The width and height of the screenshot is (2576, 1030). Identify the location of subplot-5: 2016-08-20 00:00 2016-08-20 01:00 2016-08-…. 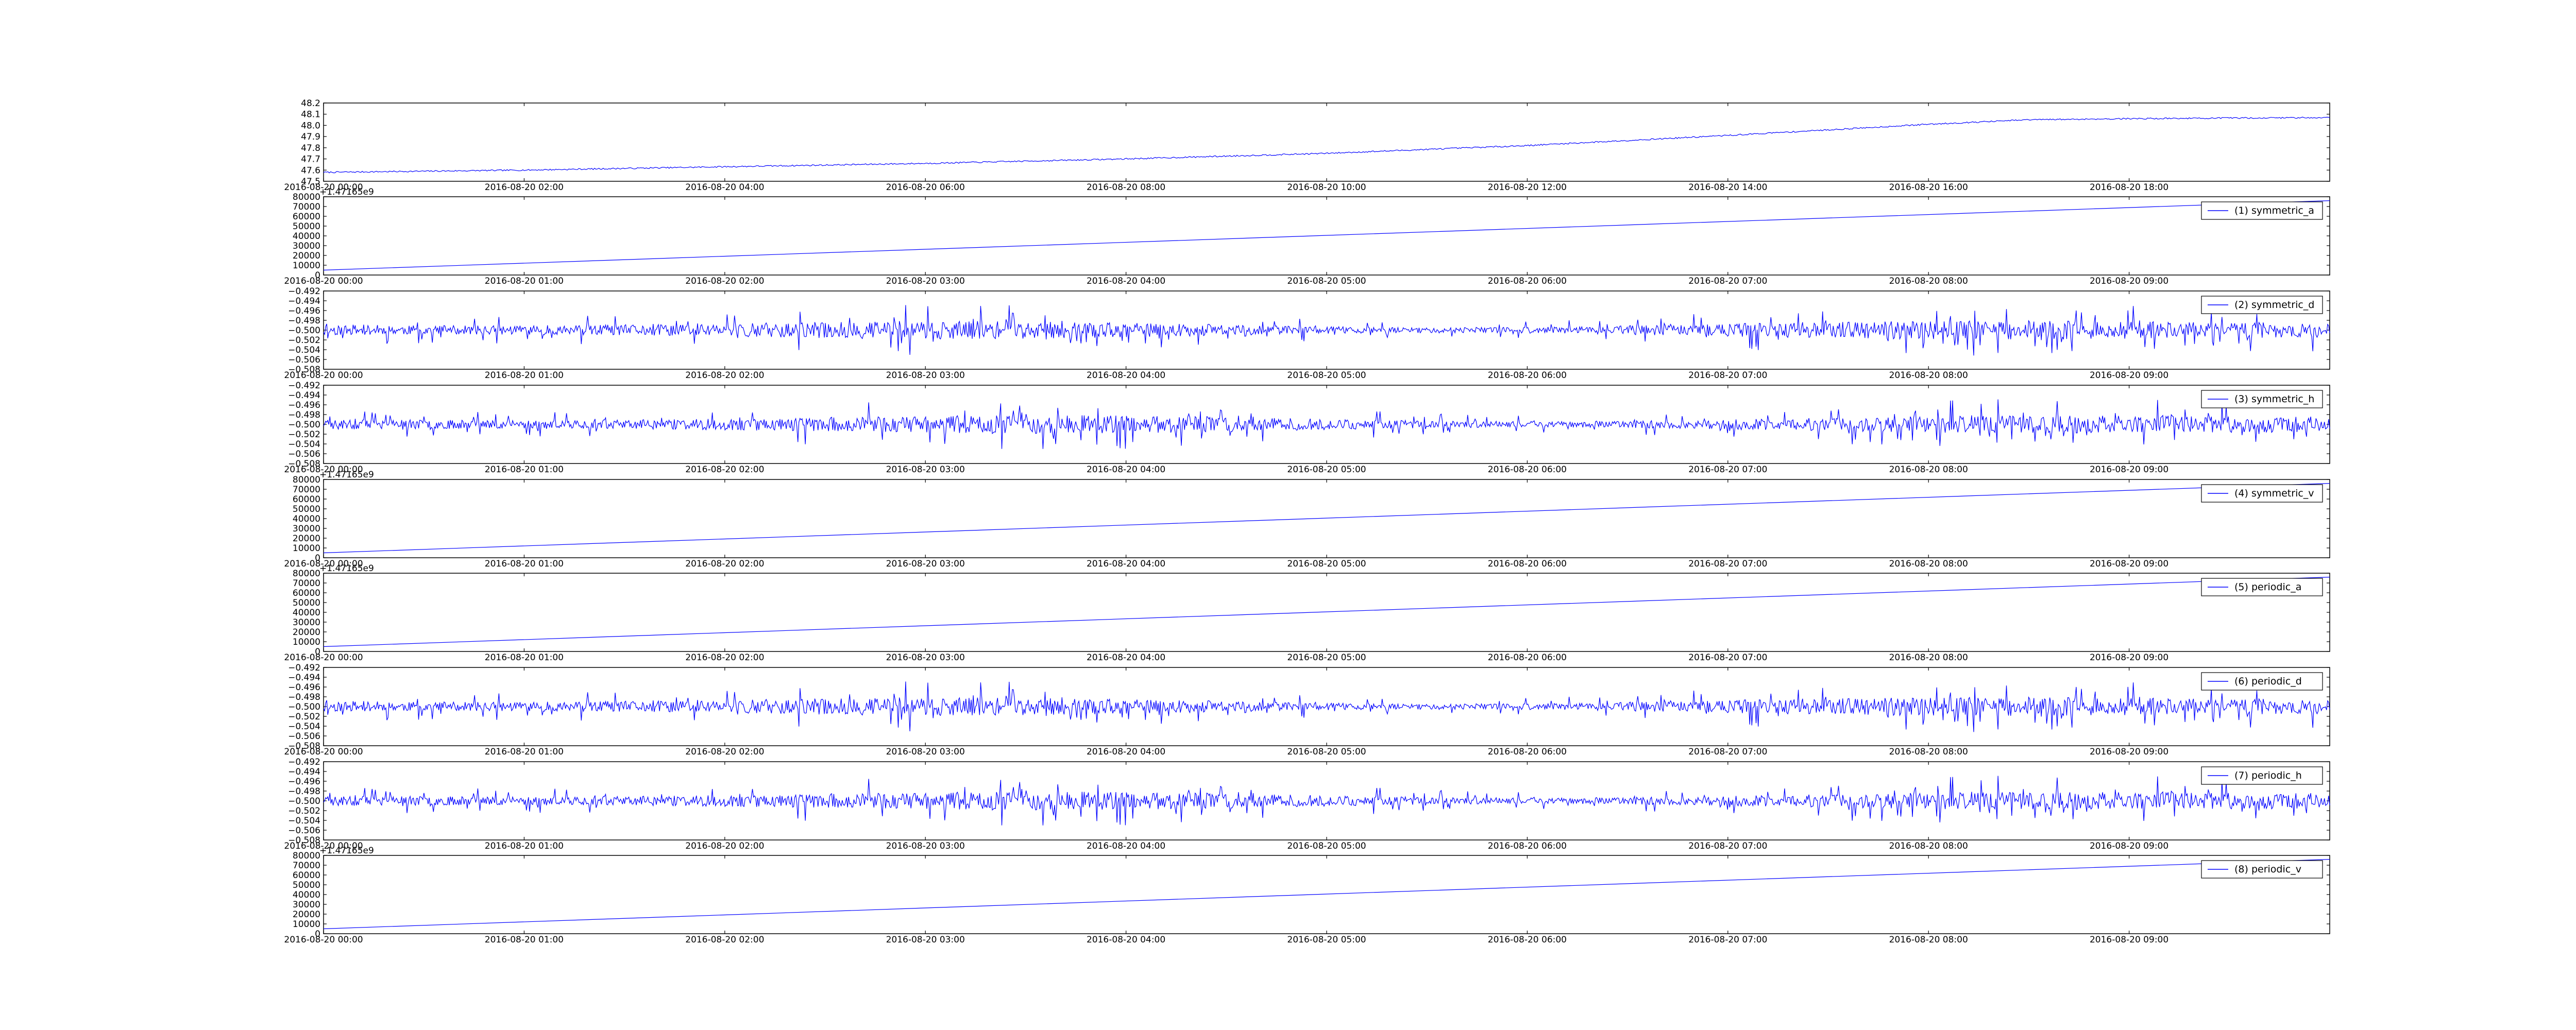
(1307, 519).